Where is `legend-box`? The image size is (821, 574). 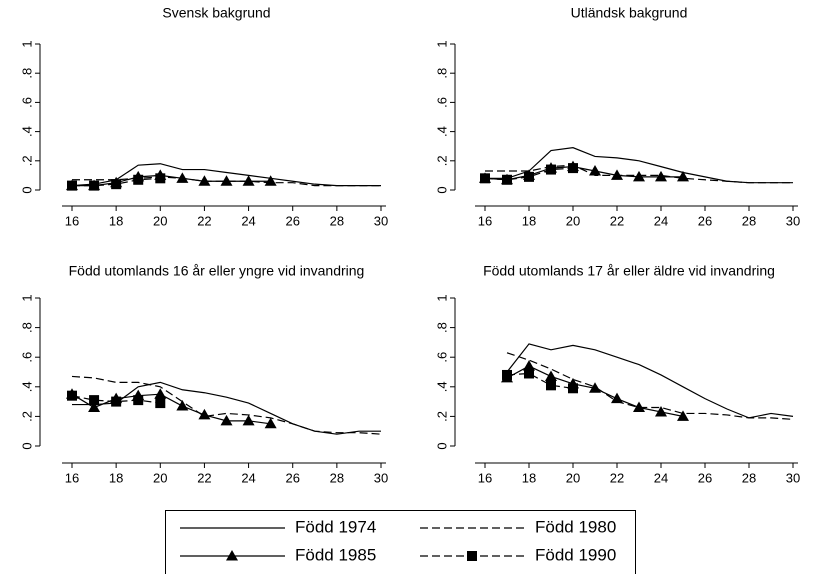 legend-box is located at coordinates (400, 542).